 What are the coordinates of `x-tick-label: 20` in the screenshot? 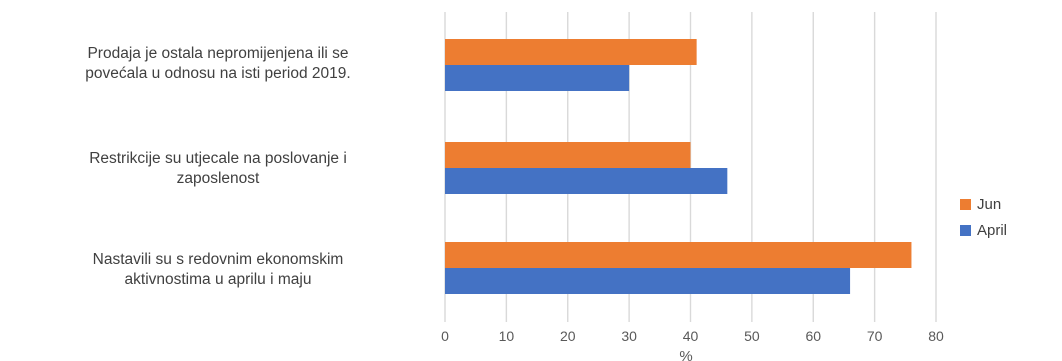 It's located at (568, 336).